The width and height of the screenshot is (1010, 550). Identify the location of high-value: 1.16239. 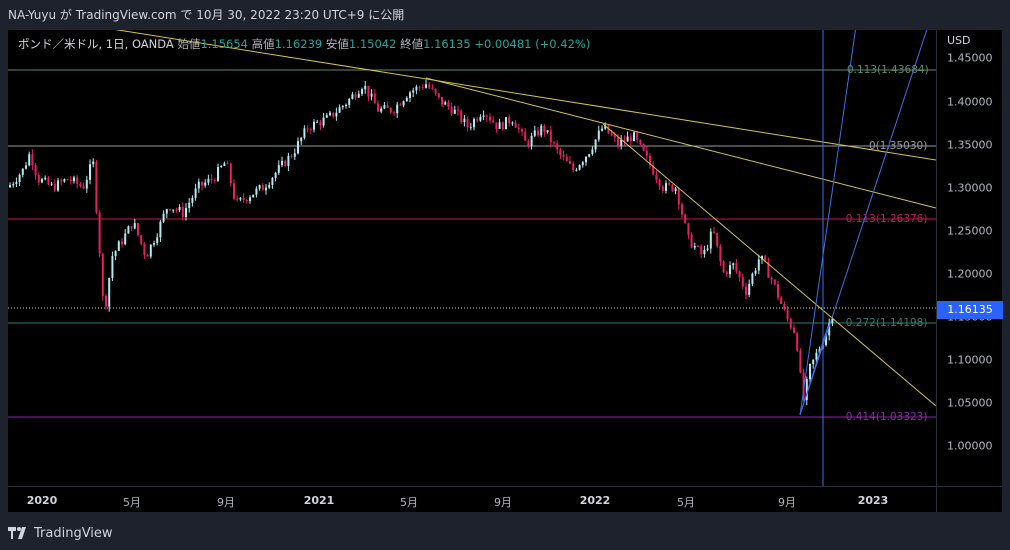
(298, 44).